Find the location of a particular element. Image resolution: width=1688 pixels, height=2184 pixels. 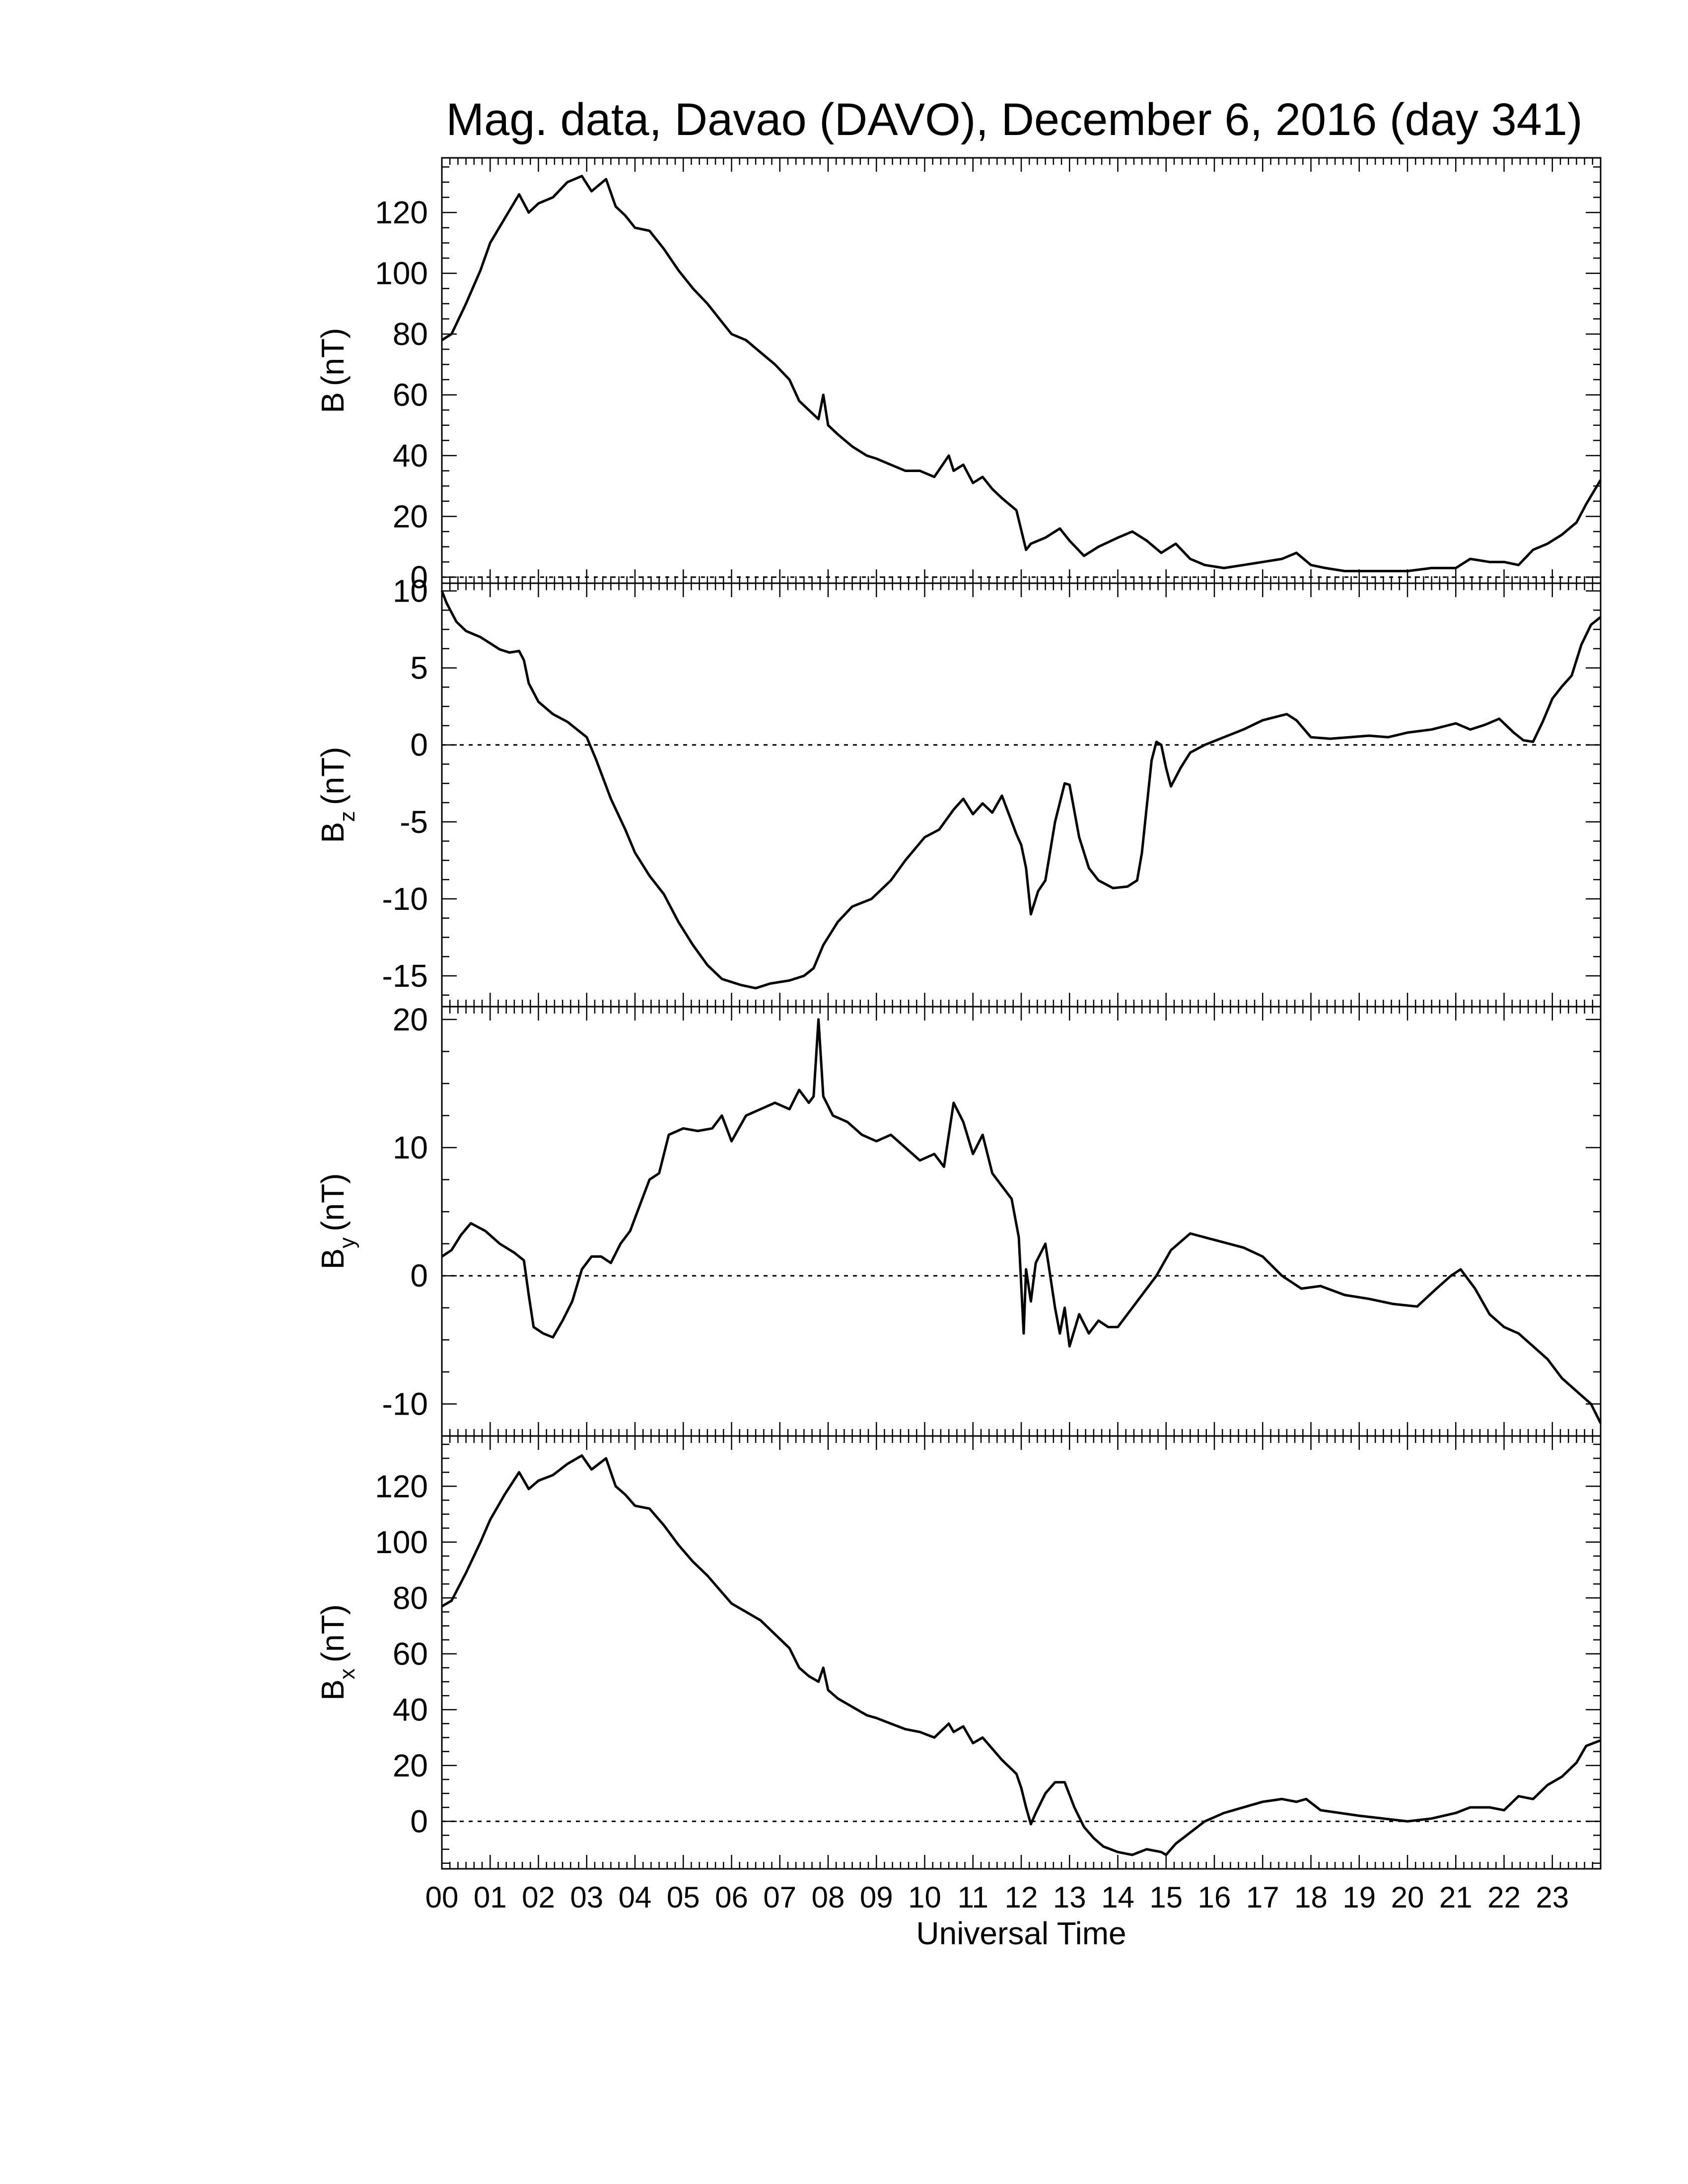

x-tick-label: 02 is located at coordinates (538, 1897).